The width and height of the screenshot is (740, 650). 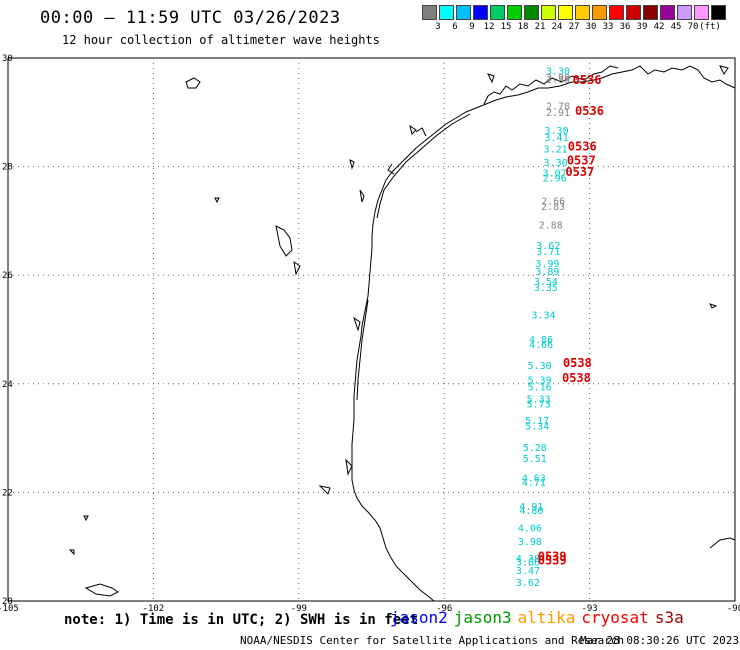 I want to click on barrier-islands, so click(x=423, y=166).